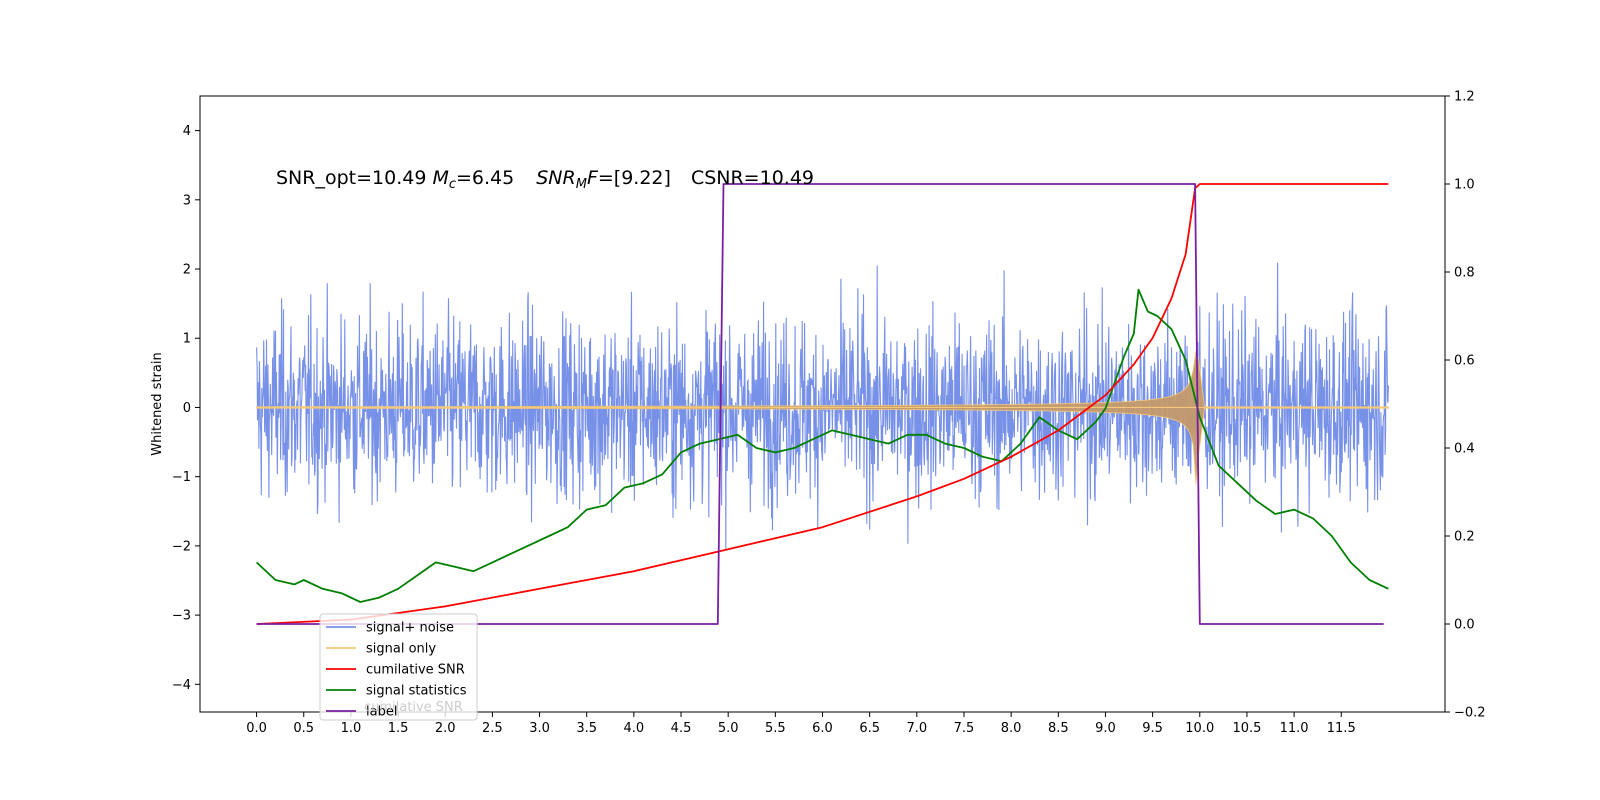 The width and height of the screenshot is (1600, 800). I want to click on x-tick-label: 5.0, so click(728, 728).